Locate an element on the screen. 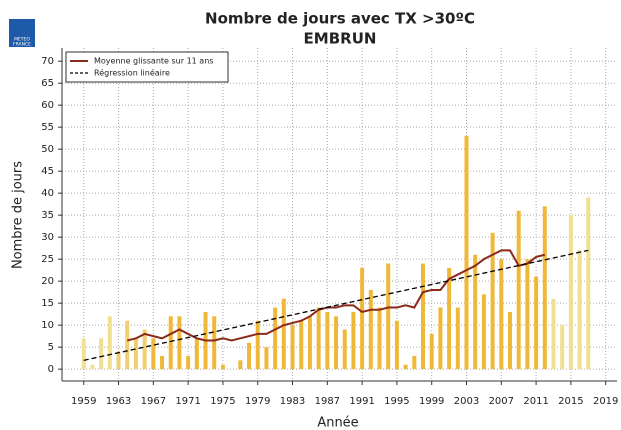 This screenshot has width=621, height=430. chart-subtitle: EMBRUN is located at coordinates (340, 39).